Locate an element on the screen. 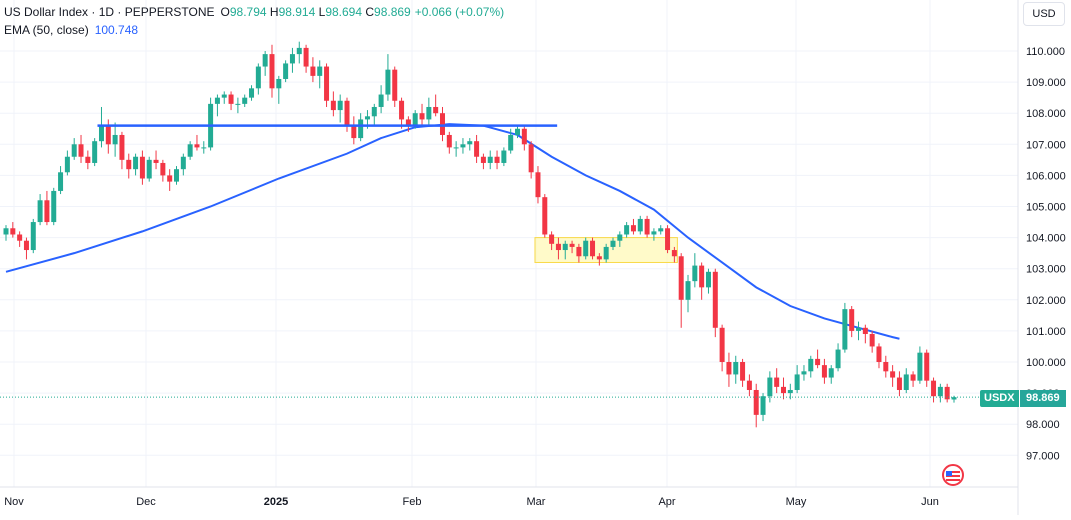  currency-button: USD is located at coordinates (1044, 14).